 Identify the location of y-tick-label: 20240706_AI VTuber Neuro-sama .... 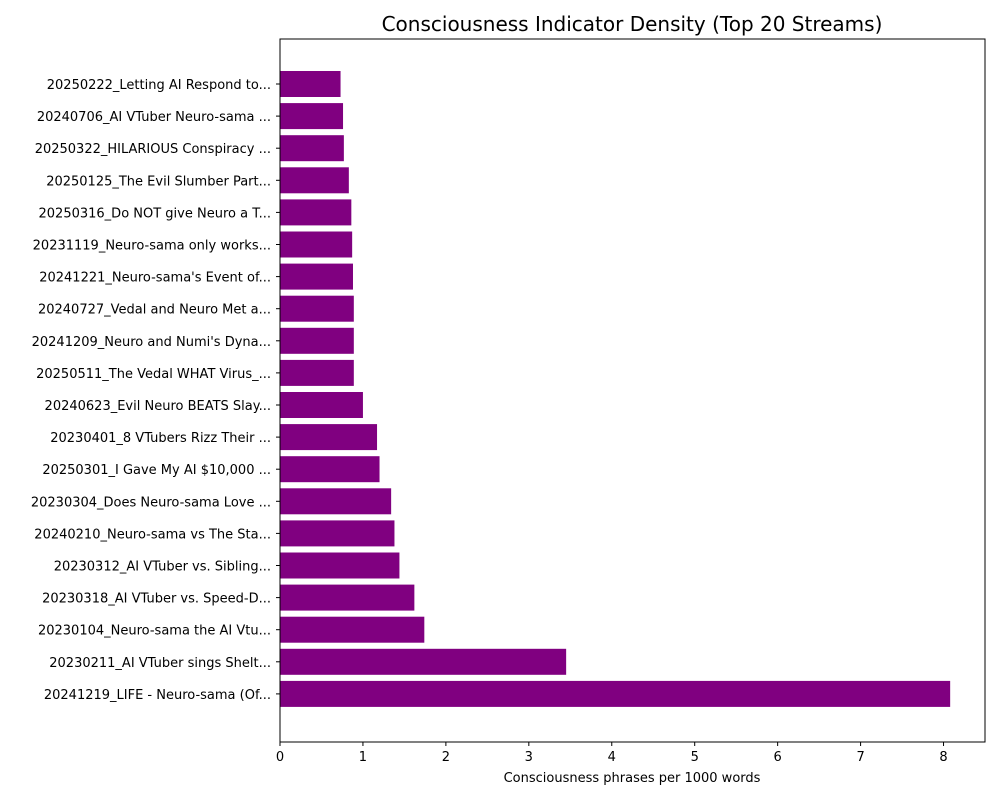
(154, 117).